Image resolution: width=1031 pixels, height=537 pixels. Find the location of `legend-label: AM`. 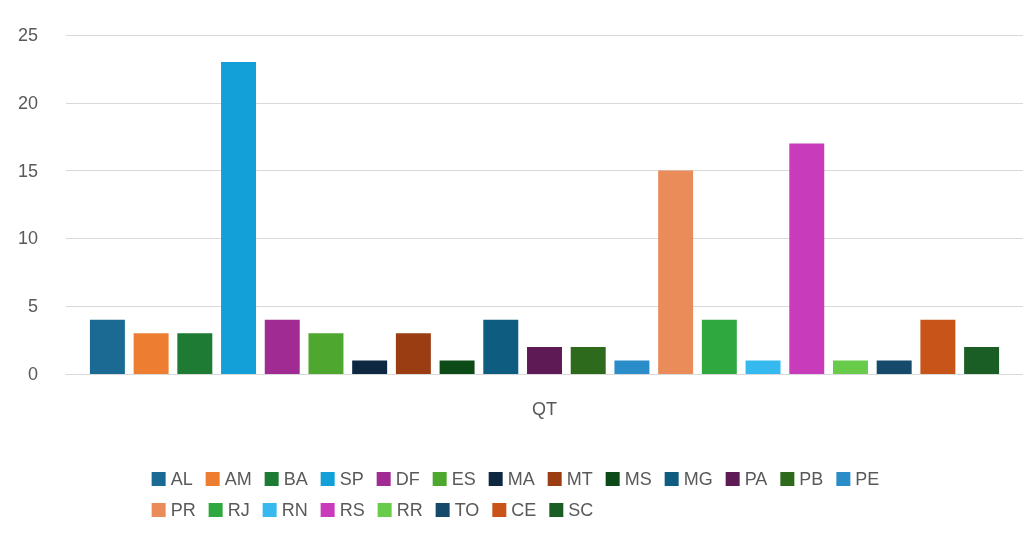

legend-label: AM is located at coordinates (238, 479).